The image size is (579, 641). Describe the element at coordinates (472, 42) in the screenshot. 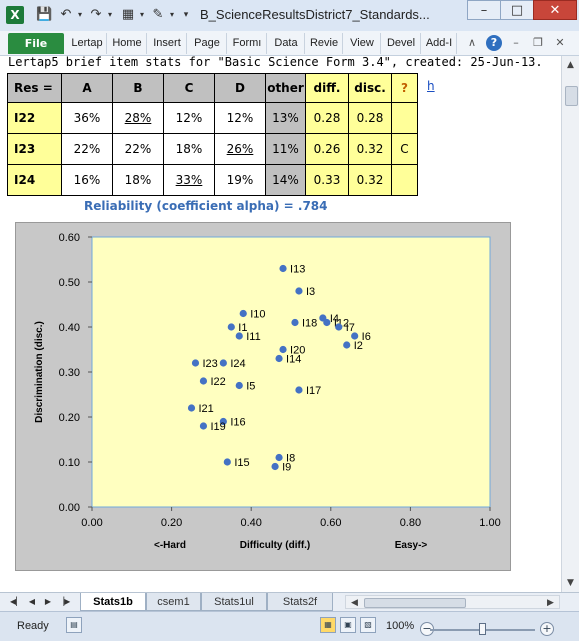

I see `collapse-ribbon-icon: ∧` at that location.